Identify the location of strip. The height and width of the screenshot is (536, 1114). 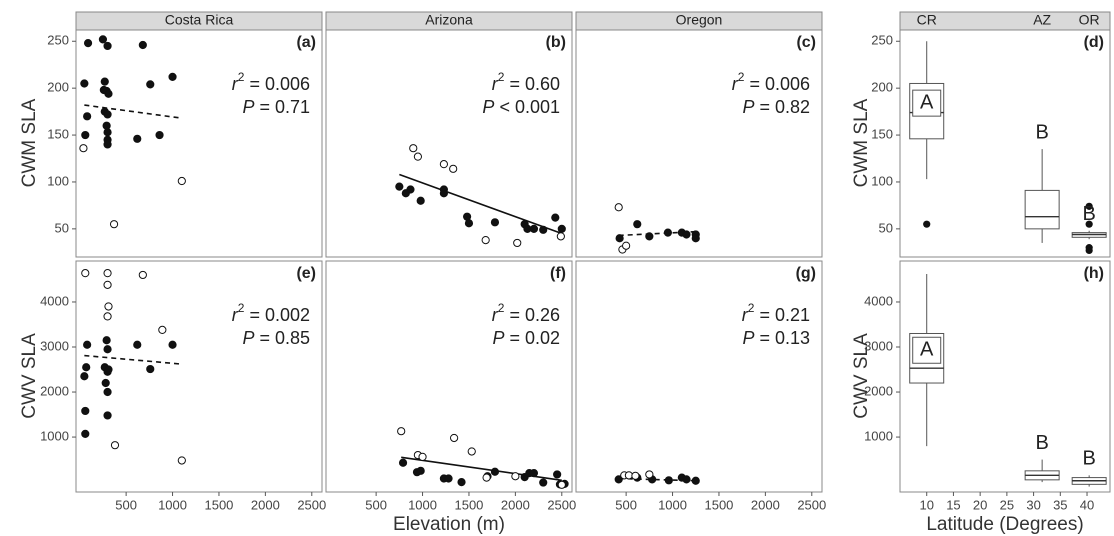
(449, 21).